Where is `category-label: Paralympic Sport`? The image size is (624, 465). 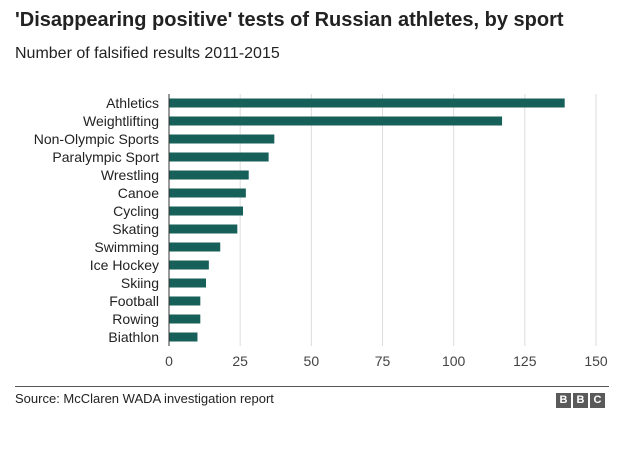
category-label: Paralympic Sport is located at coordinates (105, 157).